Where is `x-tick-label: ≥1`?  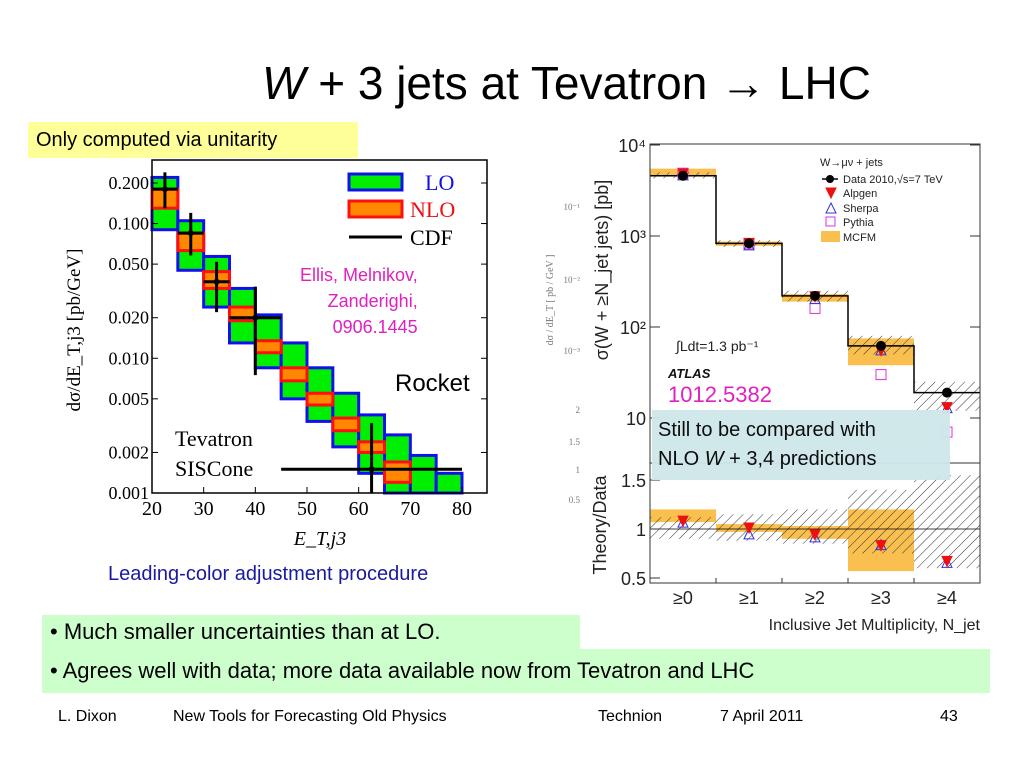
x-tick-label: ≥1 is located at coordinates (749, 598).